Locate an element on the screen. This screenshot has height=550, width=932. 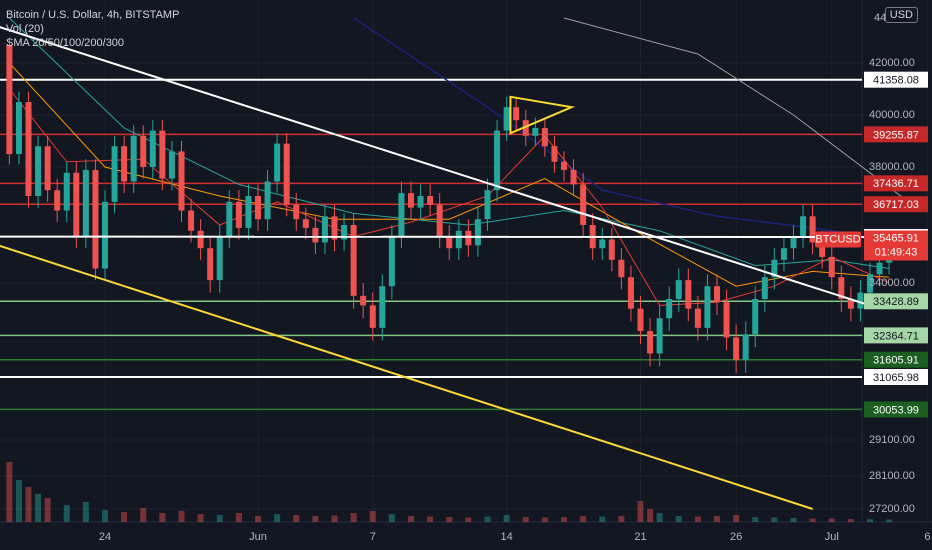
level-price-label: 33428.89 is located at coordinates (896, 302).